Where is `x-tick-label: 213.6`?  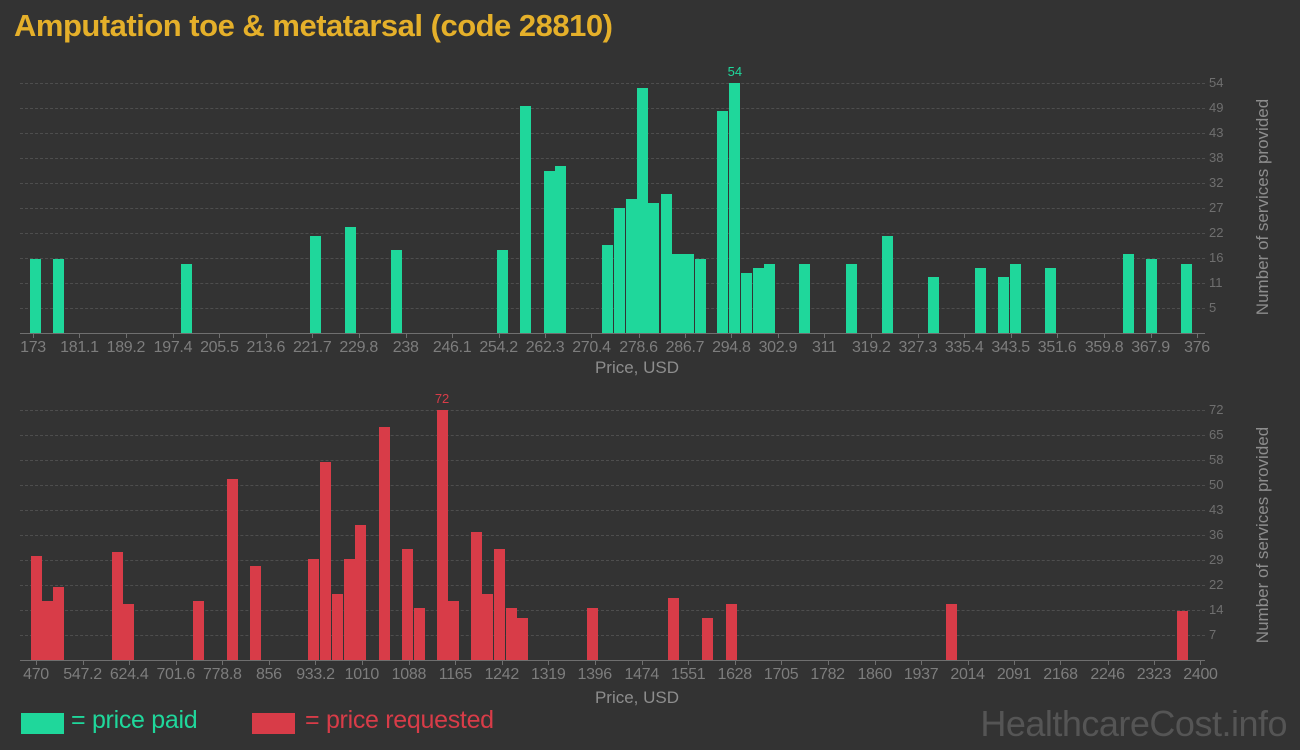
x-tick-label: 213.6 is located at coordinates (266, 347).